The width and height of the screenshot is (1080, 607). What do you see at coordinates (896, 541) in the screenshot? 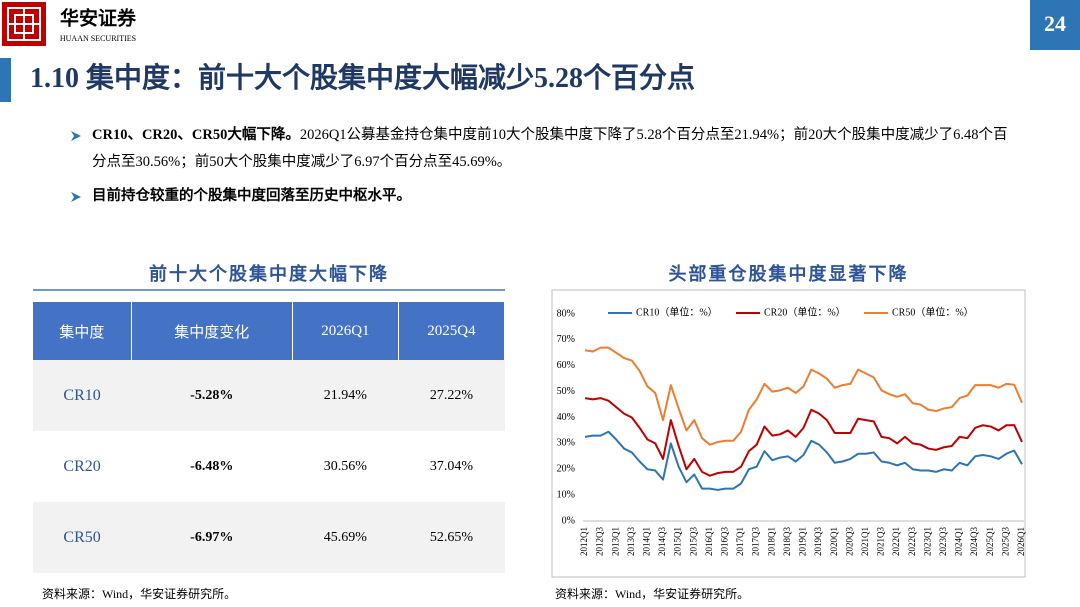
I see `x-tick-label: 2022Q1` at bounding box center [896, 541].